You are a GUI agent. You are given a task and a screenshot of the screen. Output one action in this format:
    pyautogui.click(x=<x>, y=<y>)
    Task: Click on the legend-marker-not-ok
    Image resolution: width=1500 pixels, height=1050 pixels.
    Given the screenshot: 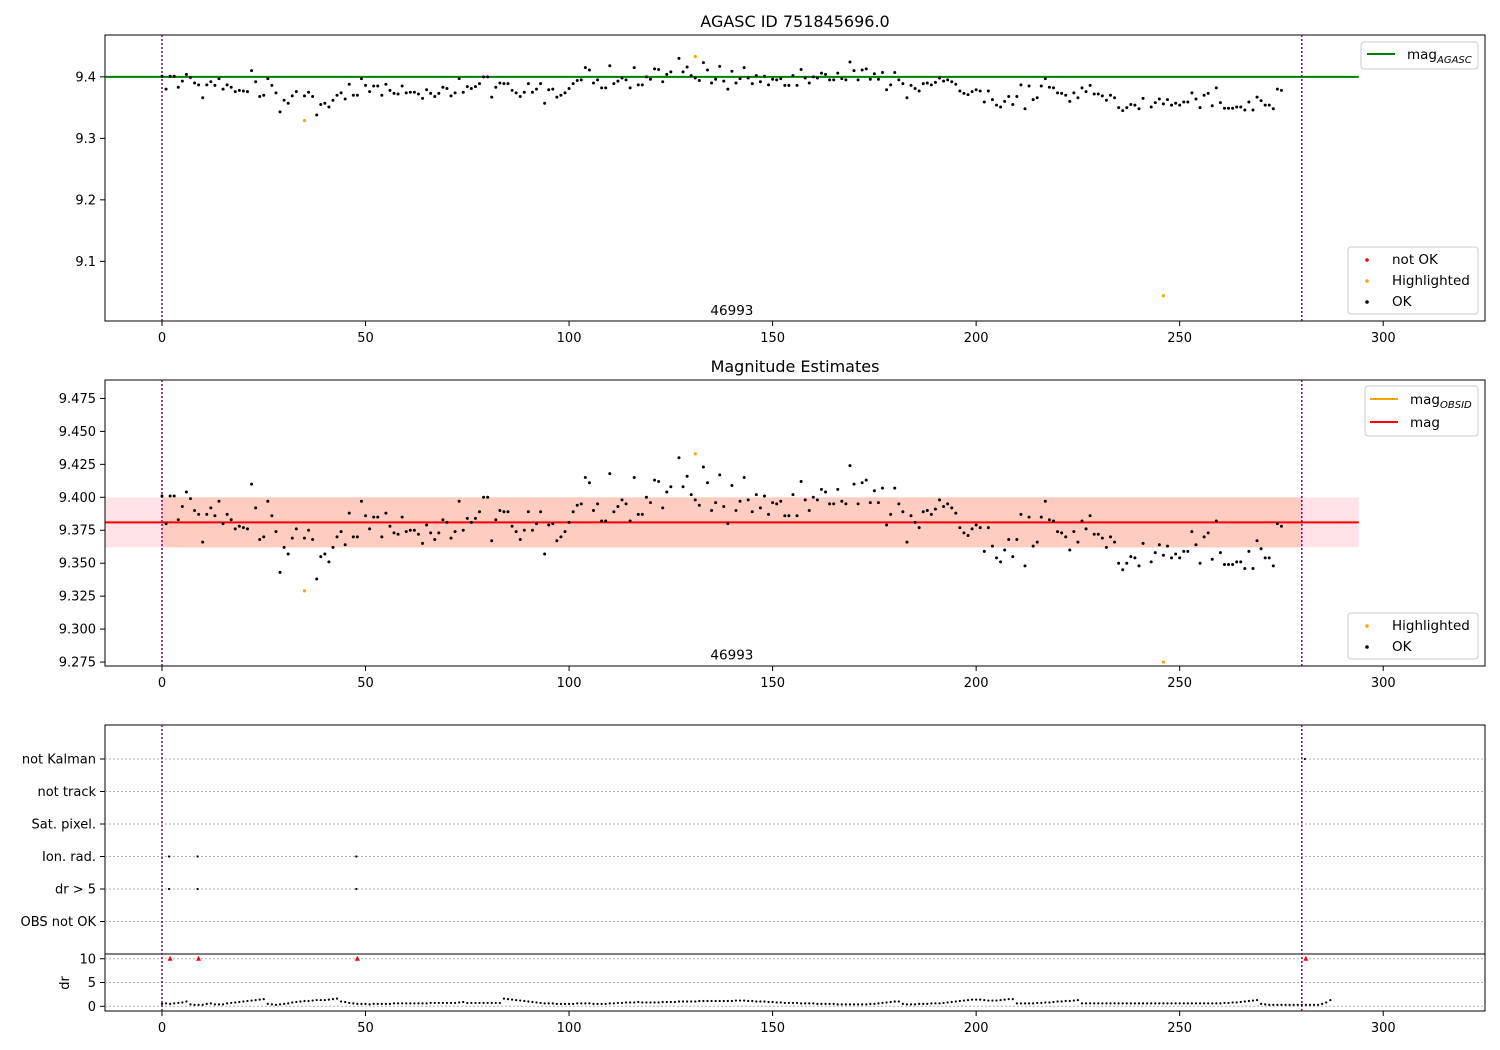 What is the action you would take?
    pyautogui.click(x=1367, y=260)
    